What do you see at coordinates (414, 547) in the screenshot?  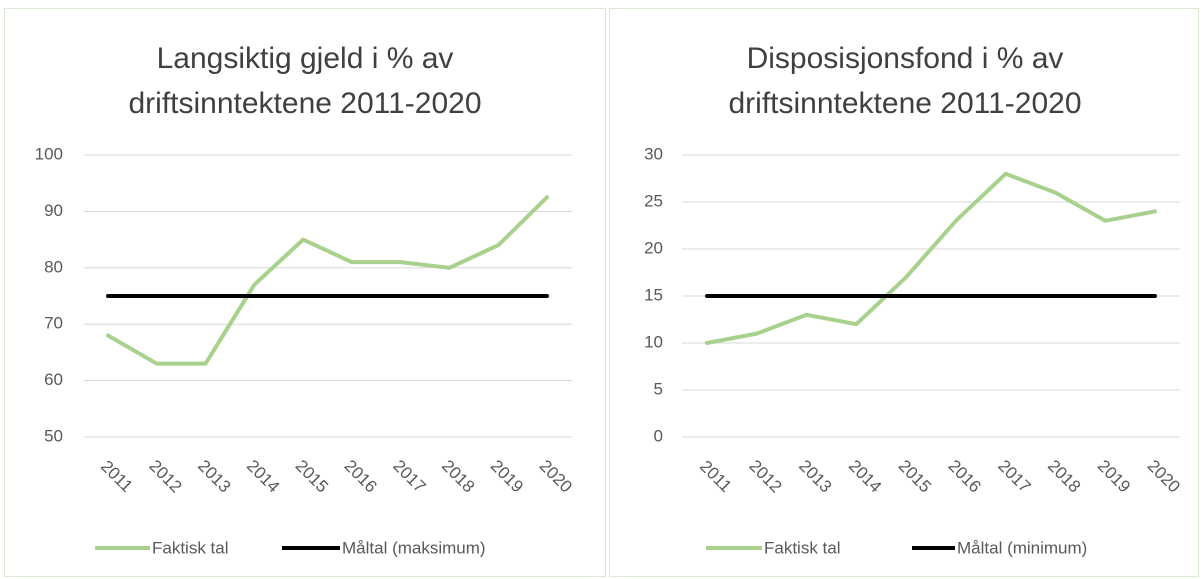 I see `legend-label: Måltal (maksimum)` at bounding box center [414, 547].